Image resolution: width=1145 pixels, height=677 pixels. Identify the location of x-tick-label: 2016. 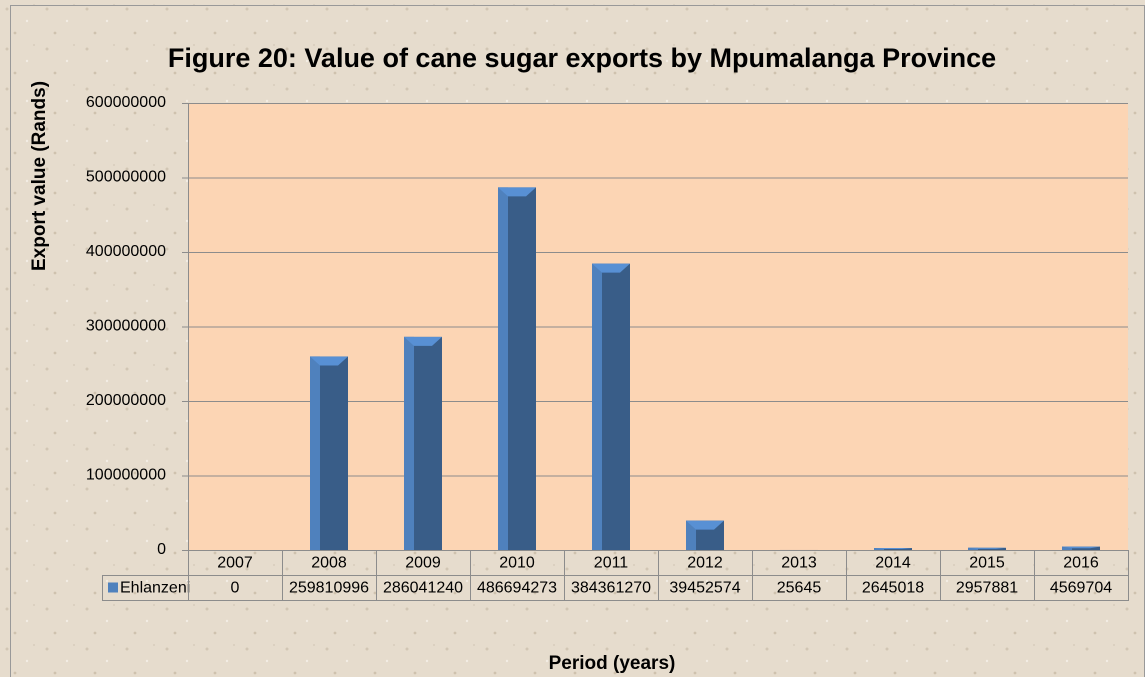
(1081, 563).